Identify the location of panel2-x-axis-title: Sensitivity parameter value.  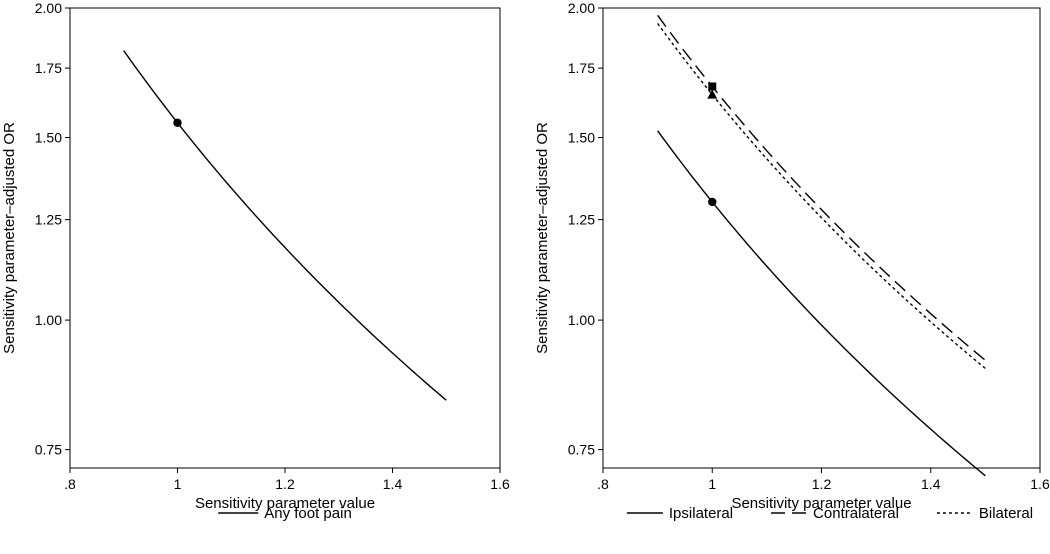
(821, 503).